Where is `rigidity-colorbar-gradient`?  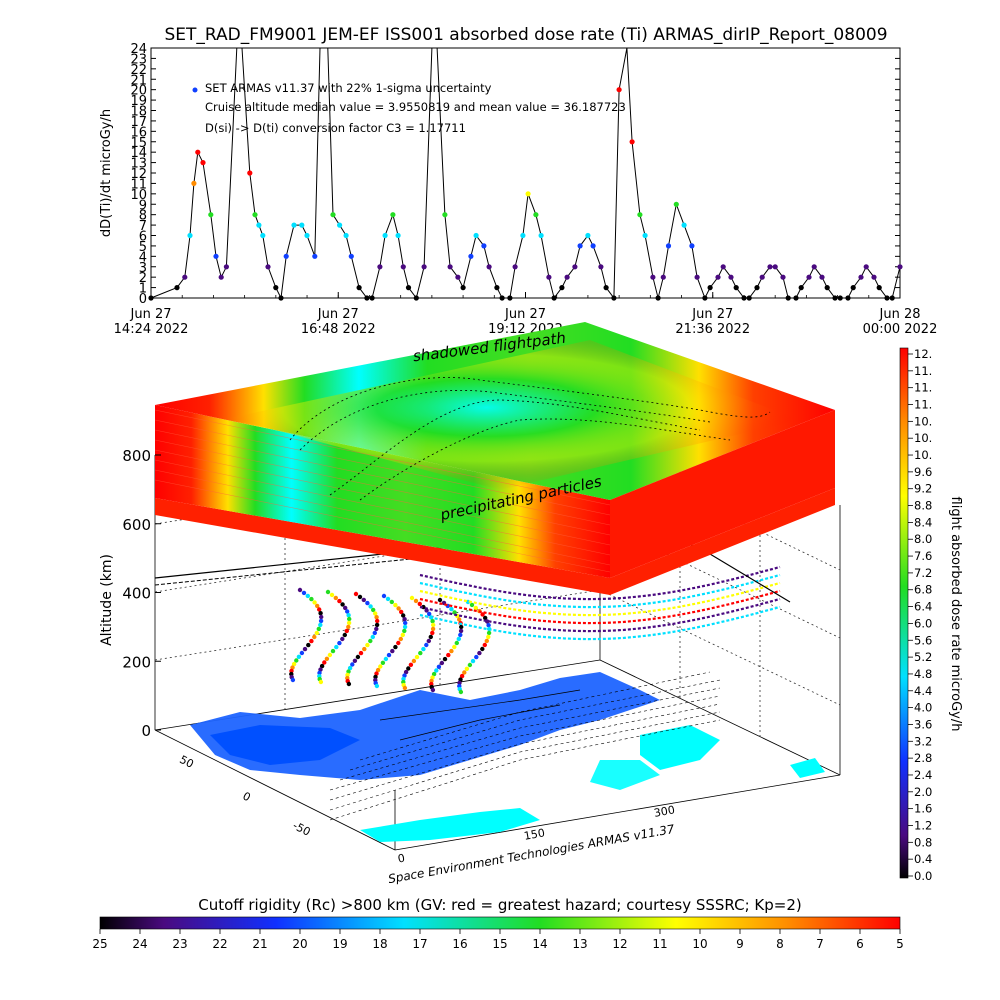 rigidity-colorbar-gradient is located at coordinates (500, 923).